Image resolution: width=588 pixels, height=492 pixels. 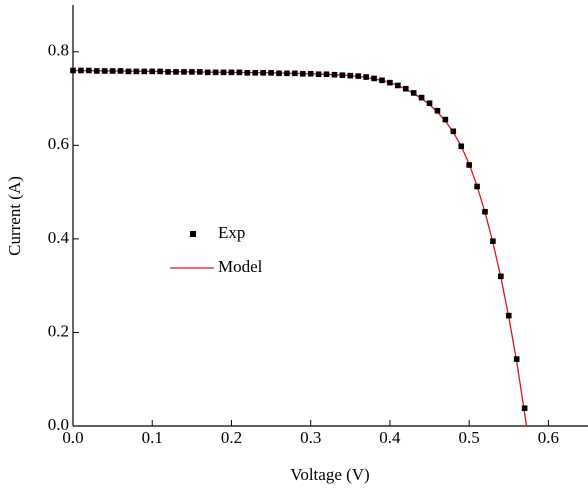 I want to click on y-tick-label: 0.2, so click(x=58, y=330).